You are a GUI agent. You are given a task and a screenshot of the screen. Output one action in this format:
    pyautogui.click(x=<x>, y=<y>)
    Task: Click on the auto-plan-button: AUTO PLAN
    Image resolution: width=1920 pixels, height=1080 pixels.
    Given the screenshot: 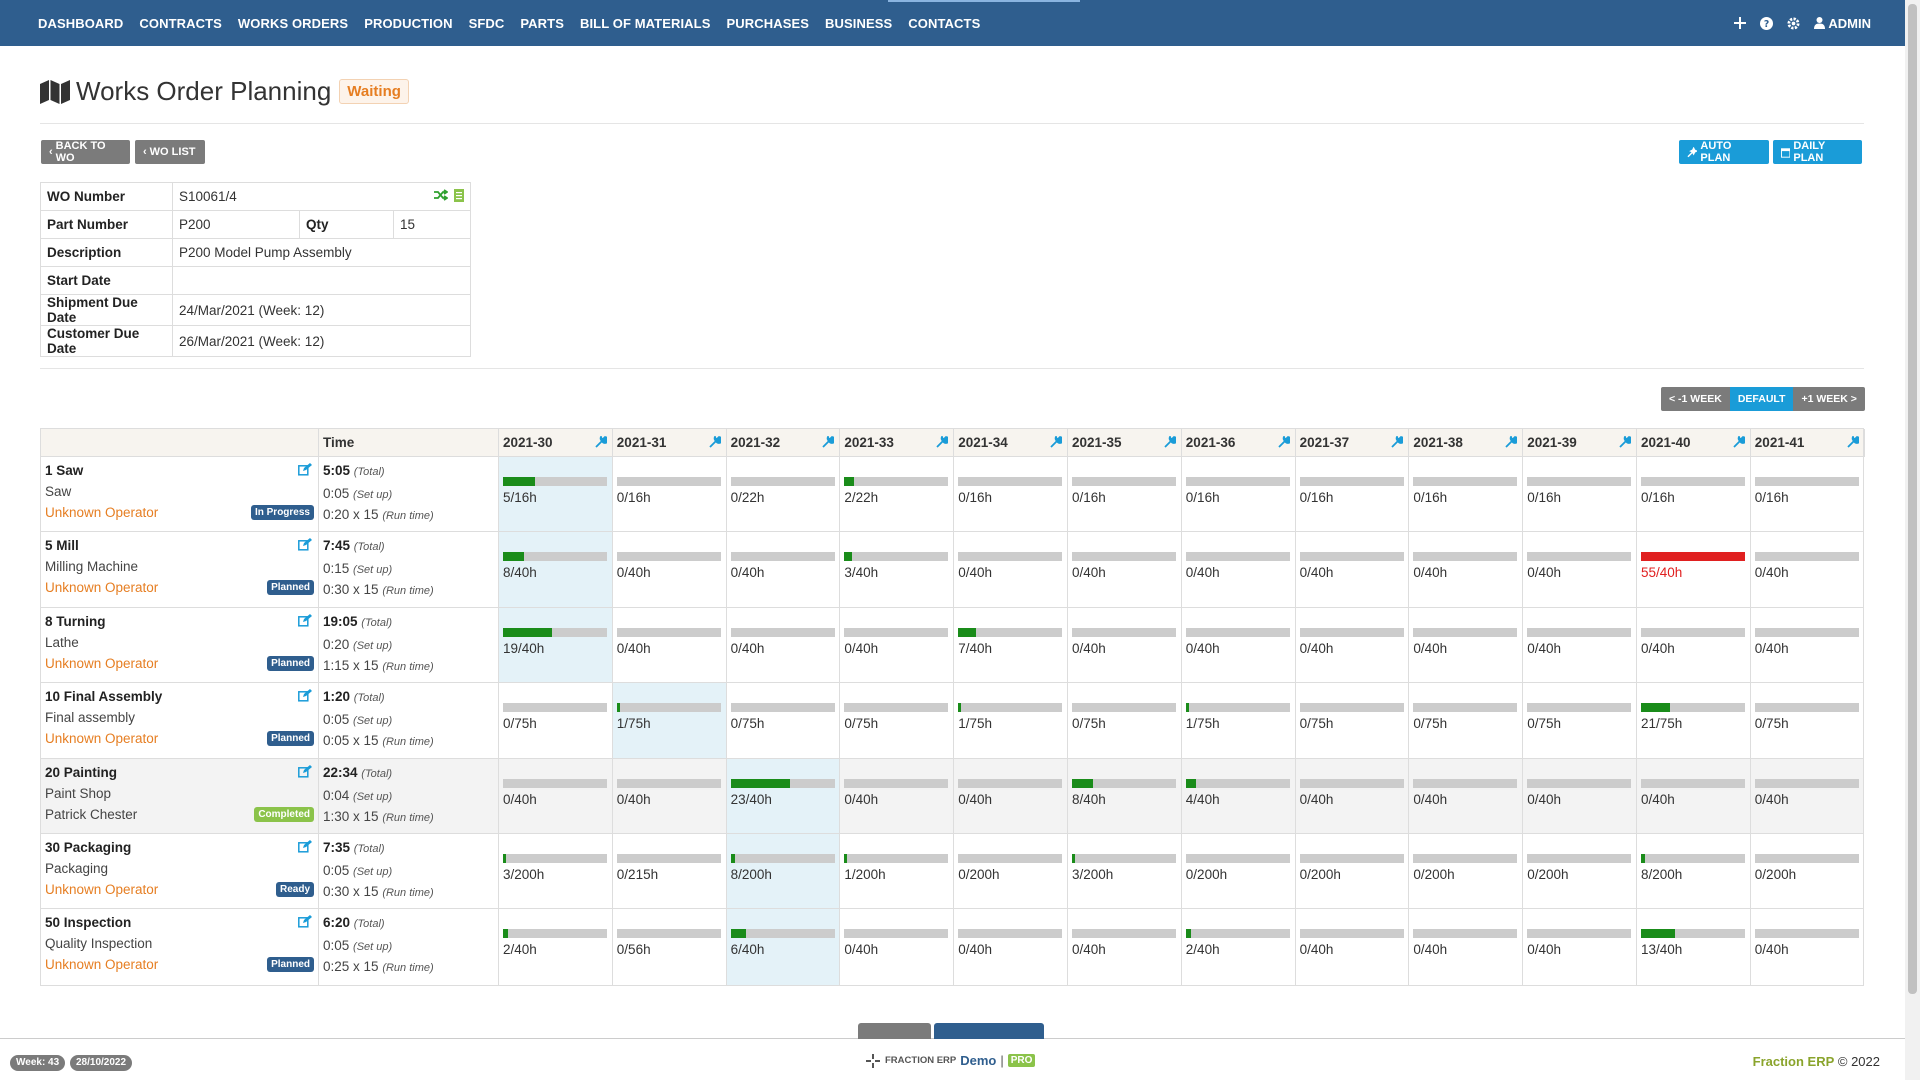 What is the action you would take?
    pyautogui.click(x=1724, y=152)
    